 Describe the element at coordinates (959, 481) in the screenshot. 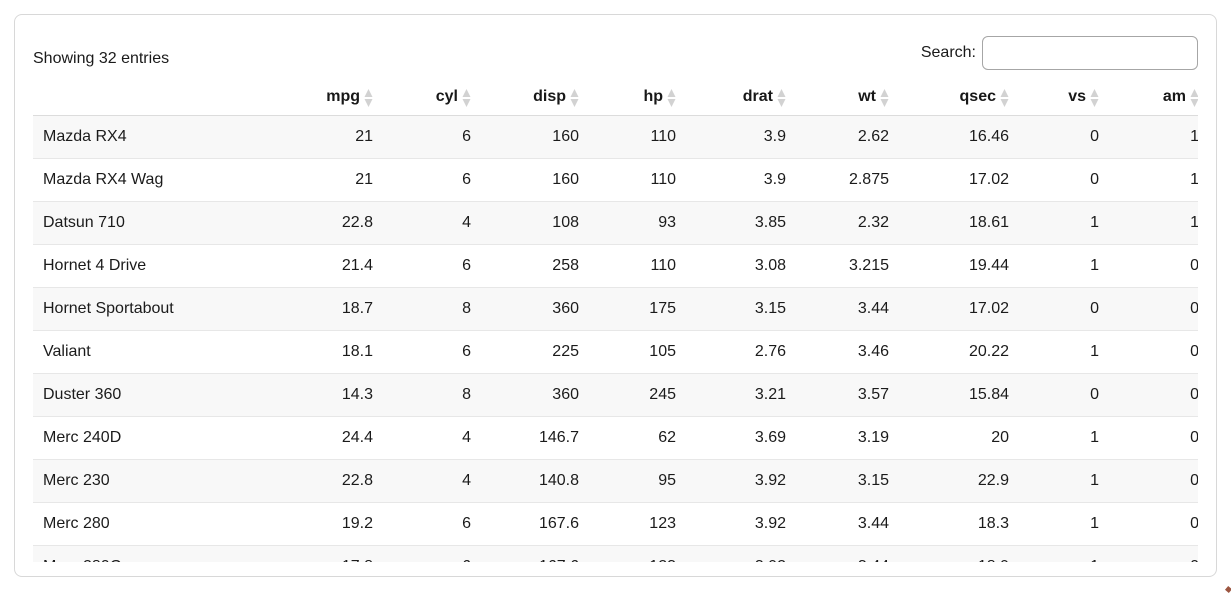

I see `cell-value: 22.9` at that location.